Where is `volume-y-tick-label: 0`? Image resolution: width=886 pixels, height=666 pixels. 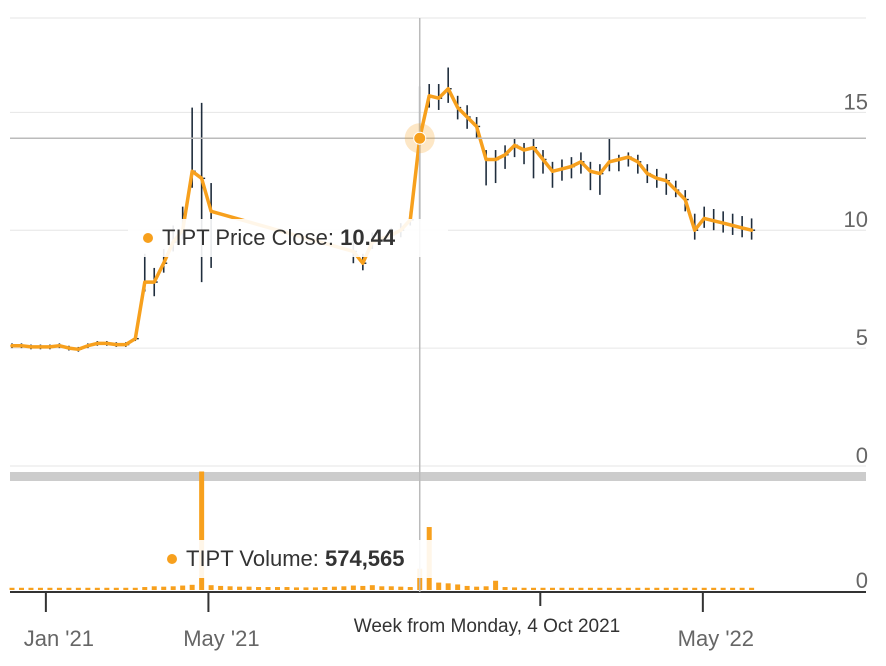 volume-y-tick-label: 0 is located at coordinates (862, 580).